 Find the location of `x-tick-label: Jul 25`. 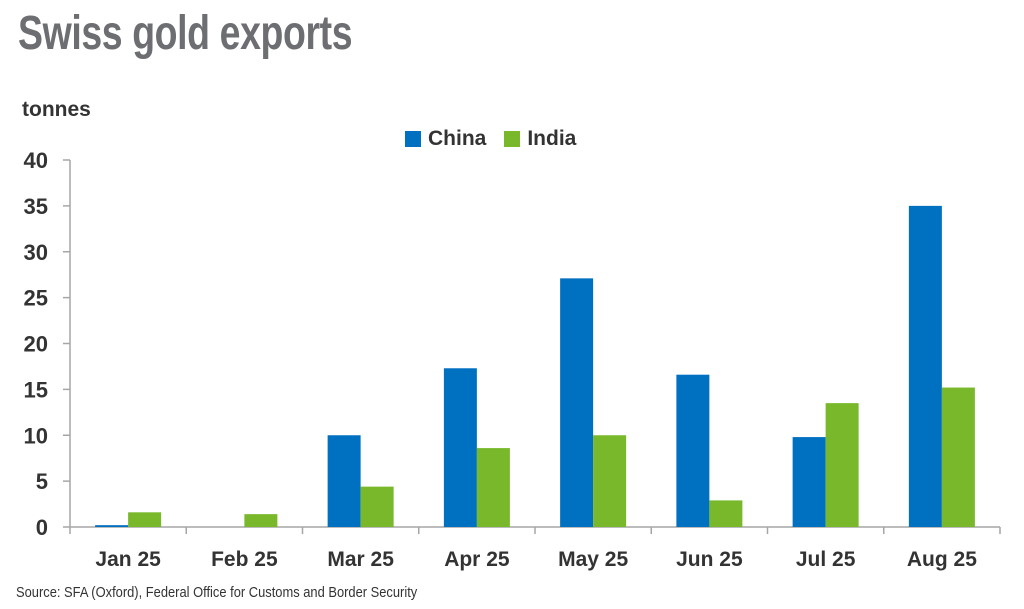

x-tick-label: Jul 25 is located at coordinates (826, 559).